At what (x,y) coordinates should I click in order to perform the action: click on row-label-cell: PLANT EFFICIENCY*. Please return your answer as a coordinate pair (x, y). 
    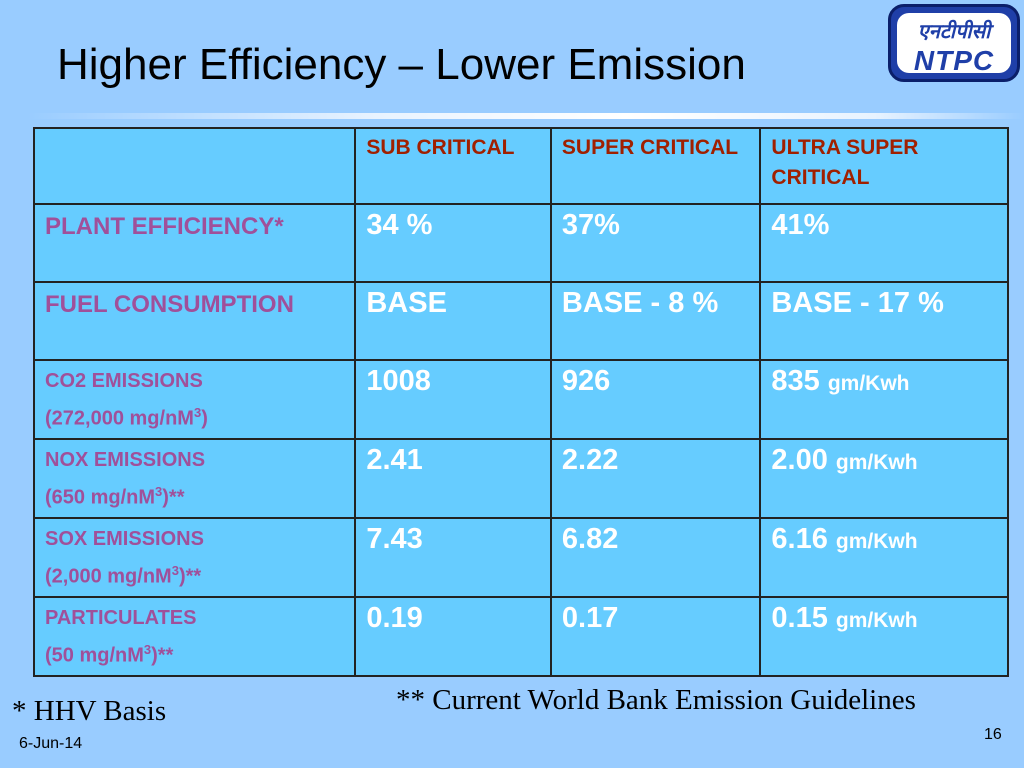
    Looking at the image, I should click on (194, 243).